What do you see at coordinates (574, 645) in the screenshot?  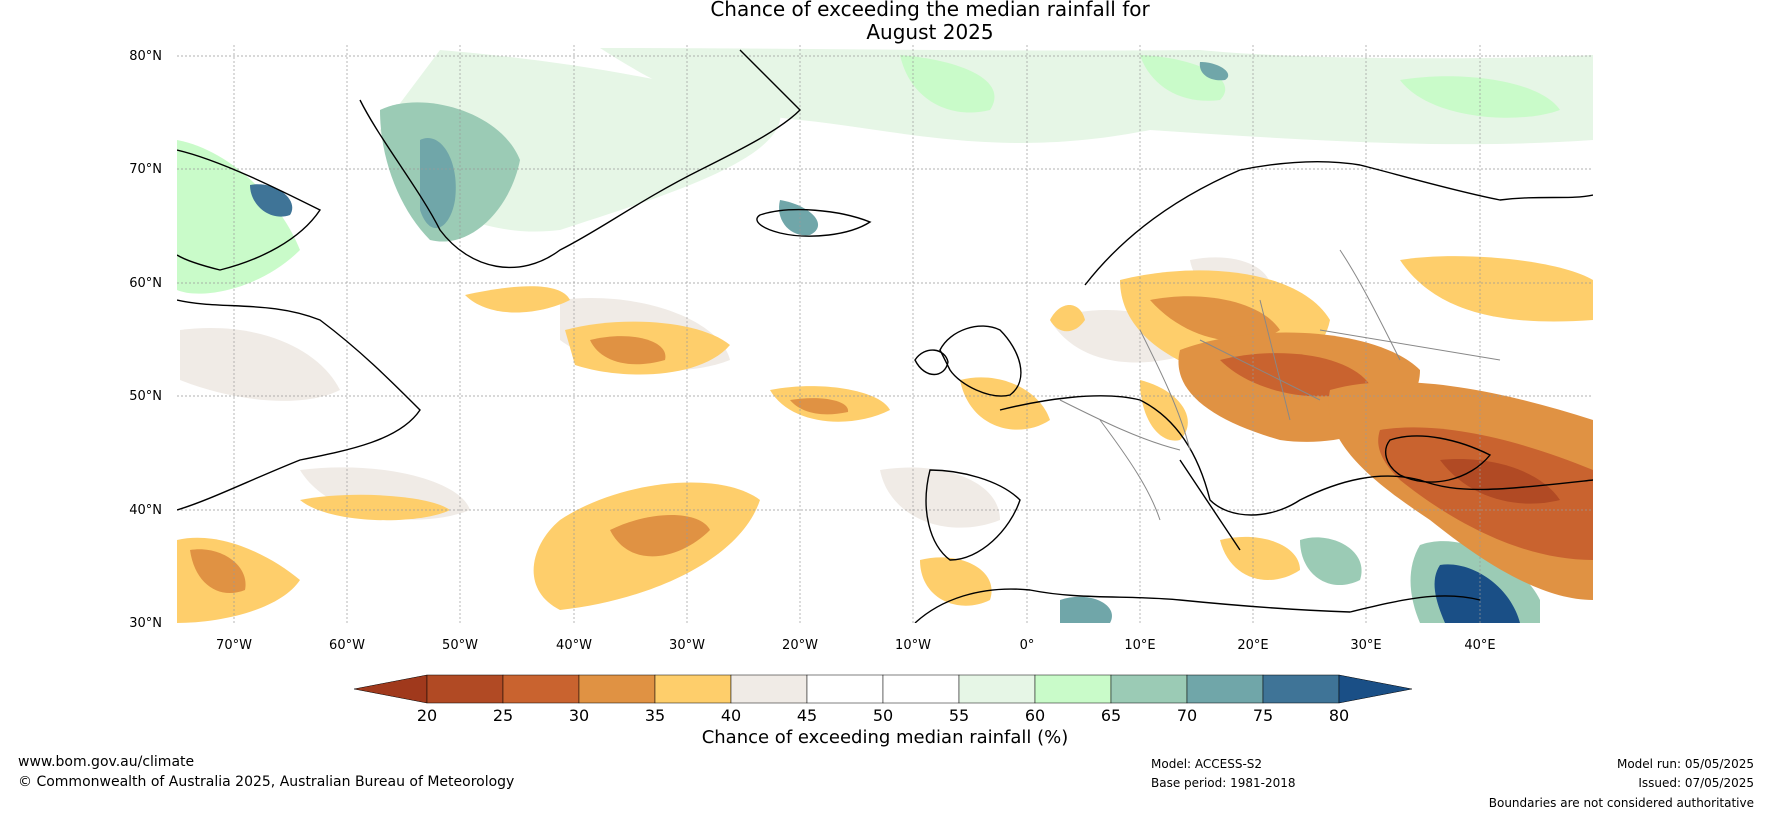 I see `lon-tick-label: 40°W` at bounding box center [574, 645].